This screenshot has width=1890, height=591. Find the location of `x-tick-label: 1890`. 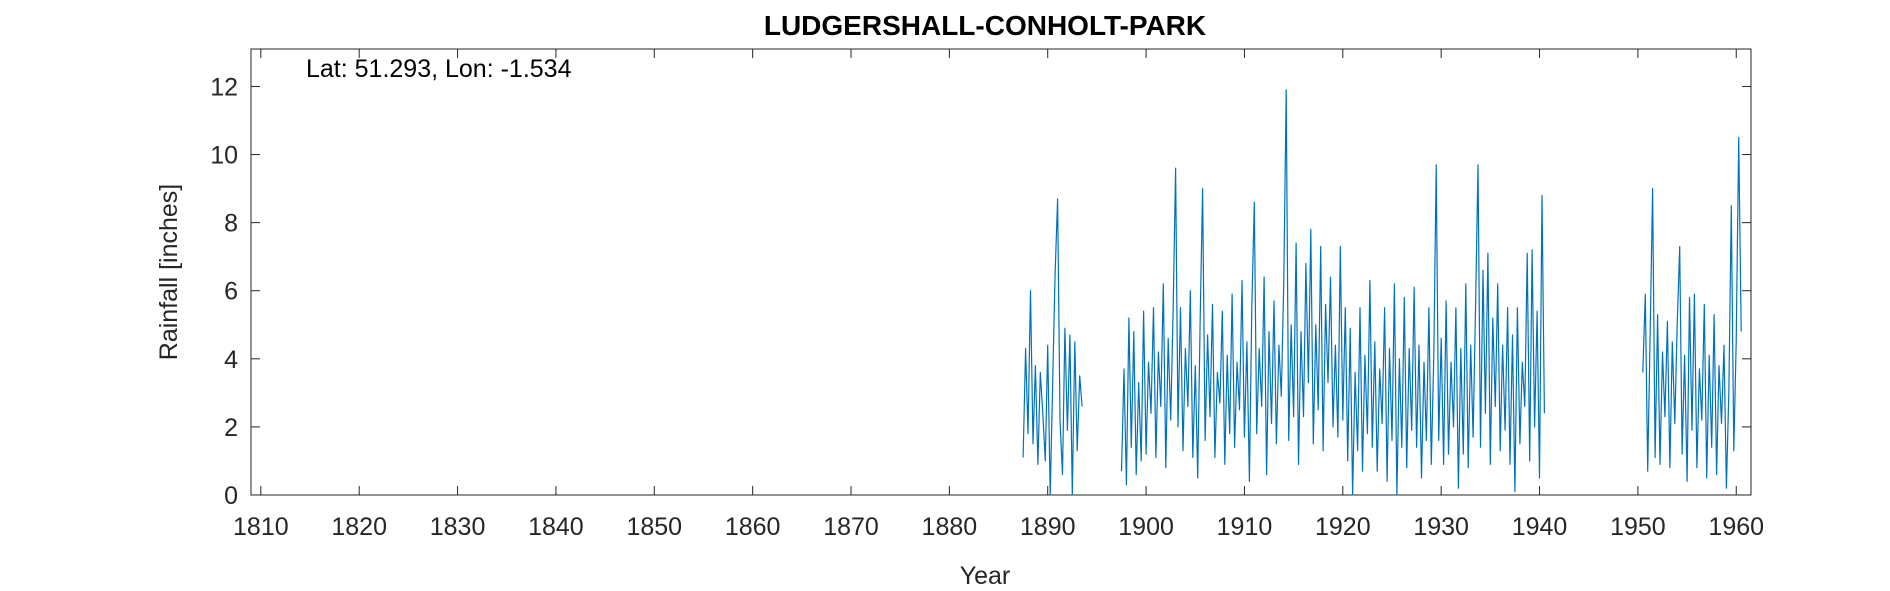

x-tick-label: 1890 is located at coordinates (1048, 527).